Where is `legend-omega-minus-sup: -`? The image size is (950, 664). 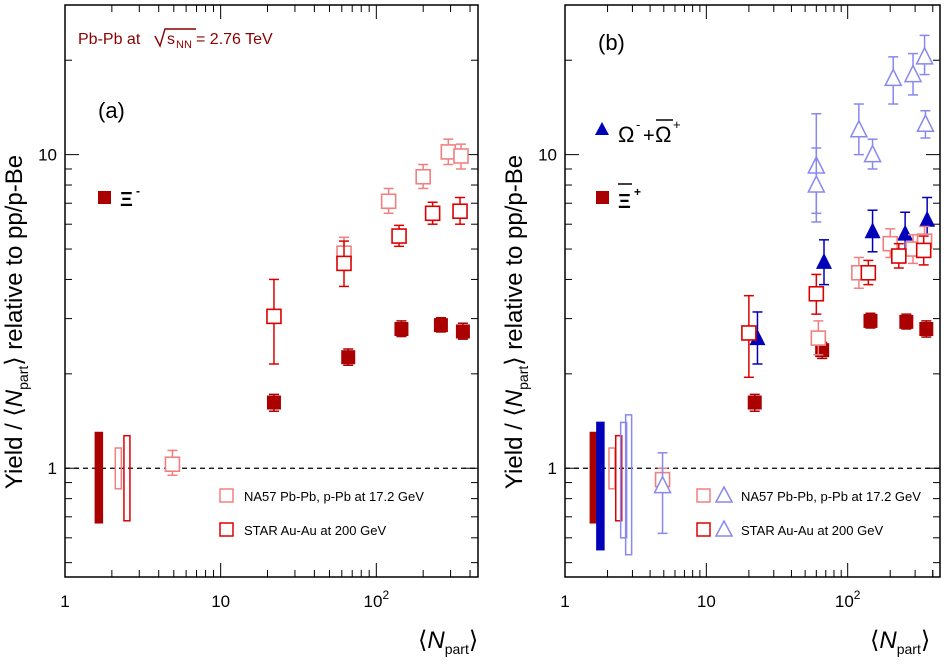 legend-omega-minus-sup: - is located at coordinates (638, 124).